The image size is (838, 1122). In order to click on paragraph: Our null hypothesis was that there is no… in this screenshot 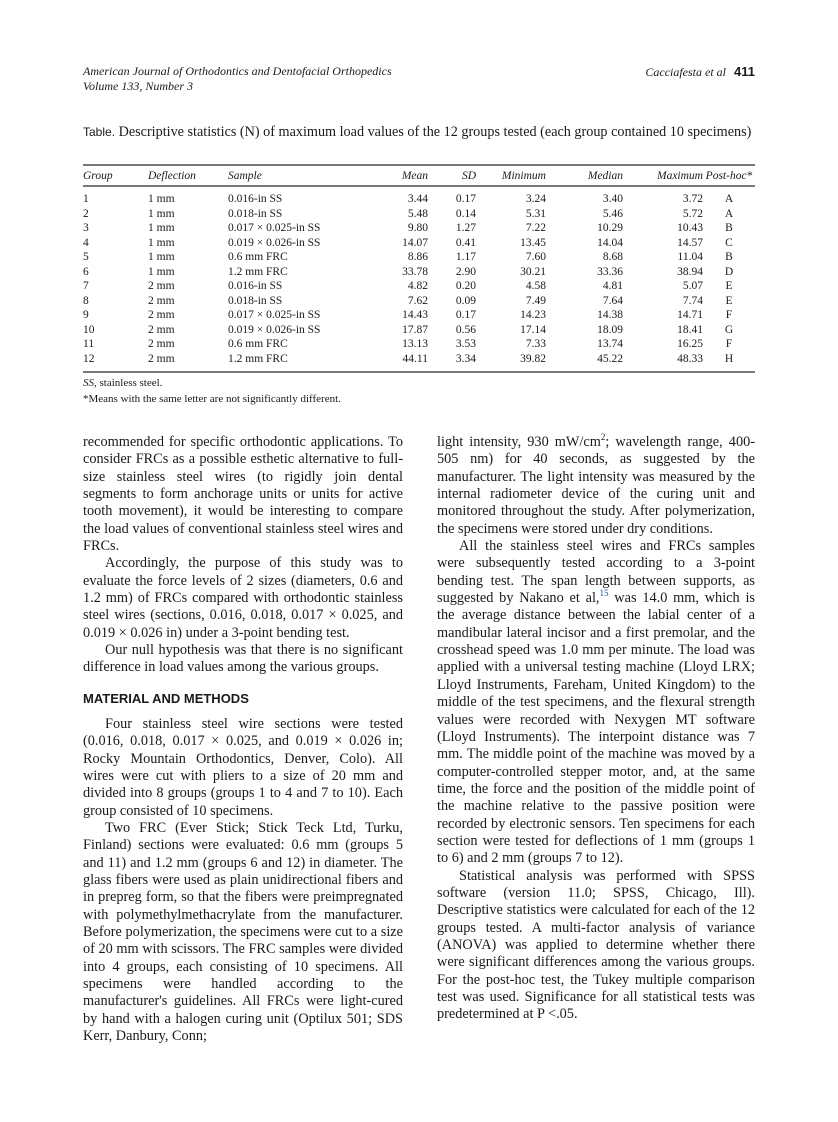, I will do `click(243, 659)`.